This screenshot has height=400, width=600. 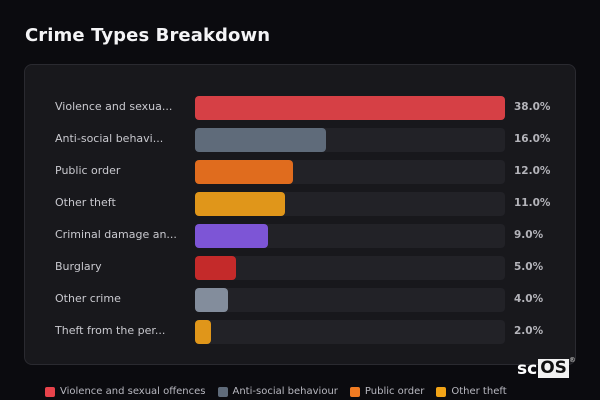 I want to click on bar-value-label: 9.0%, so click(x=529, y=235).